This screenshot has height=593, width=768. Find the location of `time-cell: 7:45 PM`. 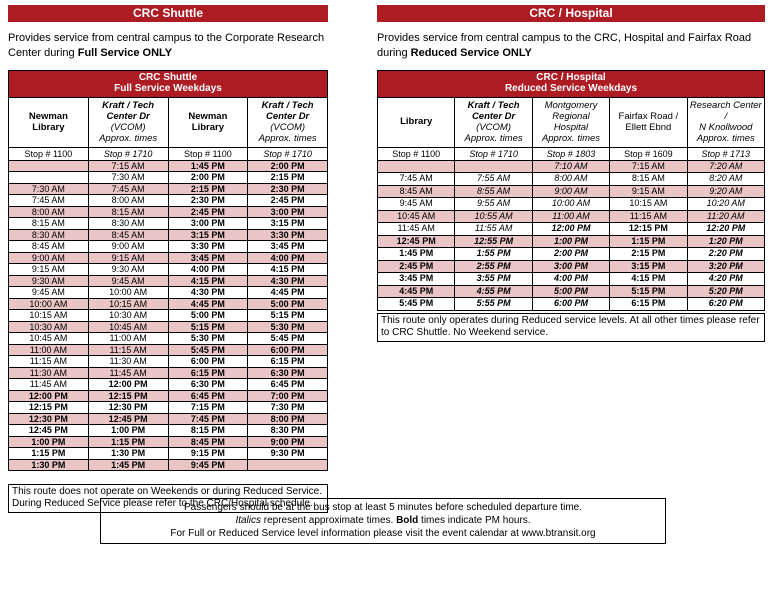

time-cell: 7:45 PM is located at coordinates (208, 418).